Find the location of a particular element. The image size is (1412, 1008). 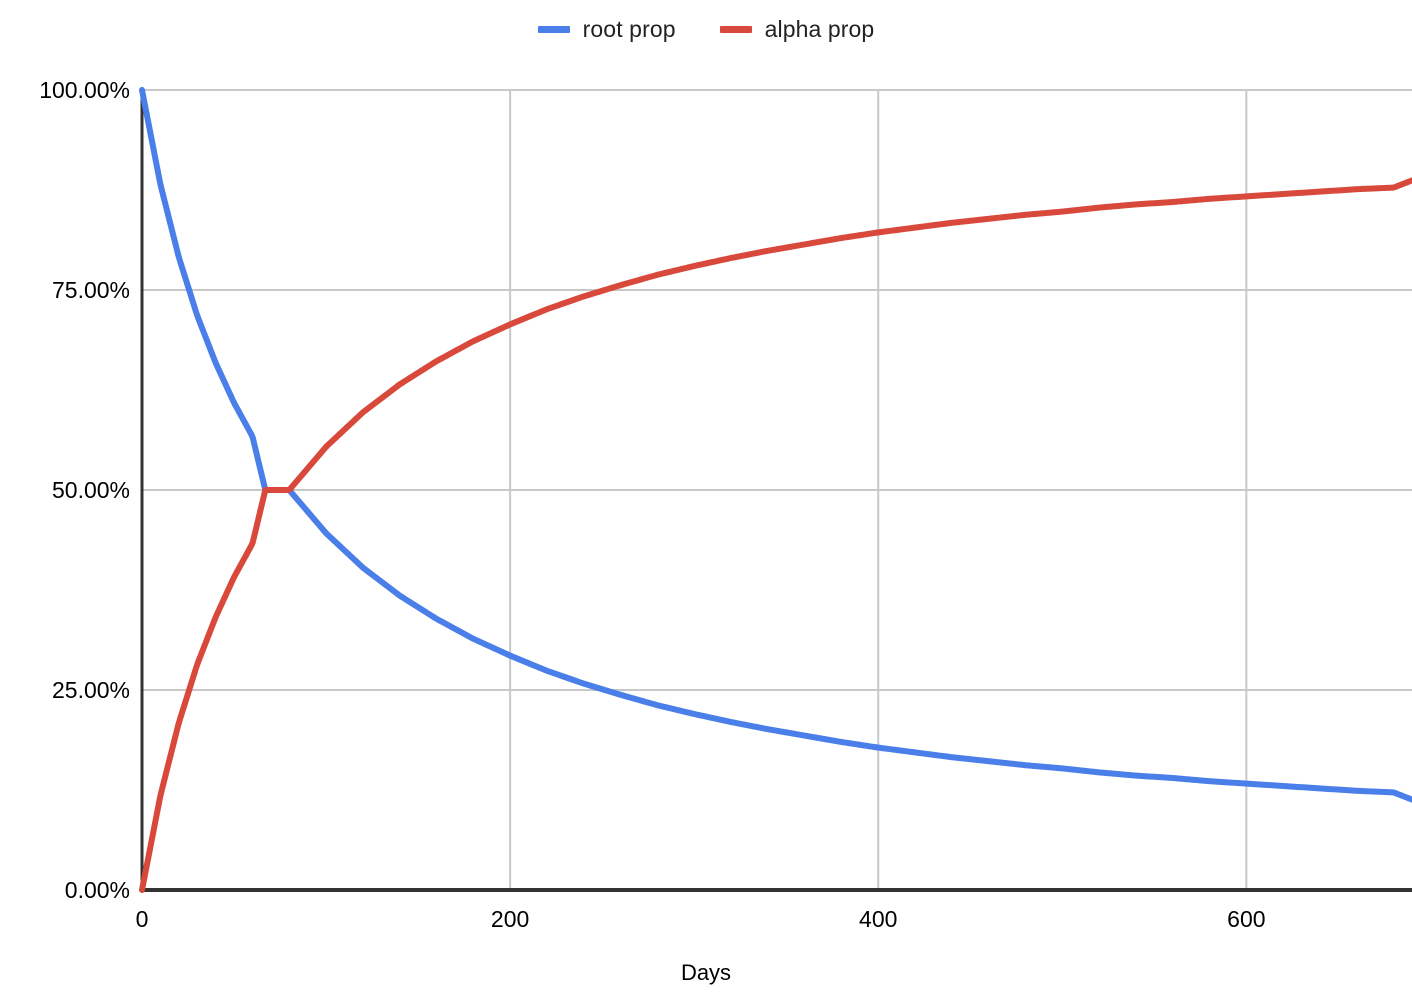

legend-color-swatch-root-prop is located at coordinates (553, 29).